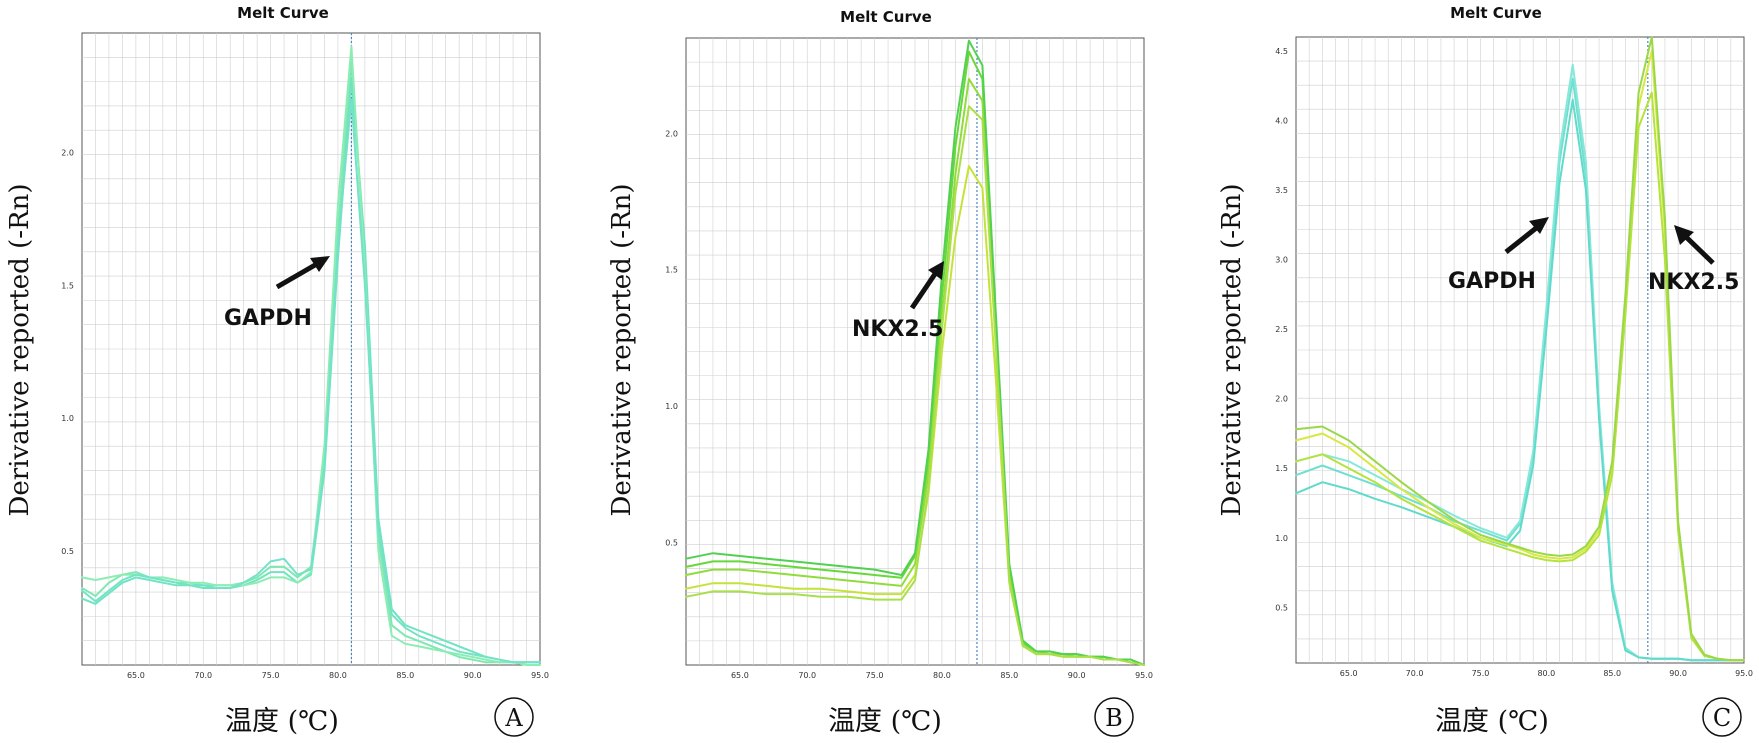 The width and height of the screenshot is (1759, 743). Describe the element at coordinates (1492, 281) in the screenshot. I see `panel-c-gapdh-annotation: GAPDH` at that location.